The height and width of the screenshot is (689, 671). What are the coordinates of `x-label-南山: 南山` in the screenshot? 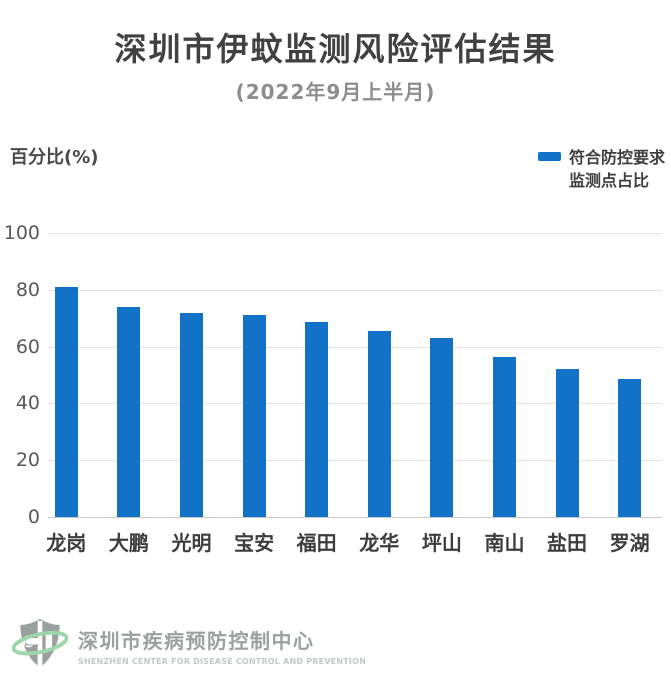 It's located at (504, 543).